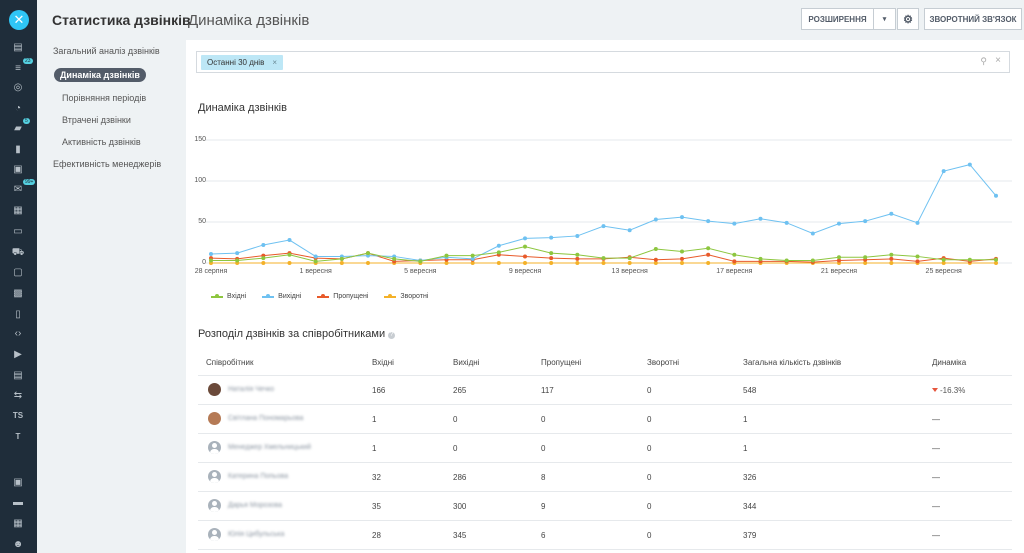  Describe the element at coordinates (837, 19) in the screenshot. I see `extensions-button: РОЗШИРЕННЯ` at that location.